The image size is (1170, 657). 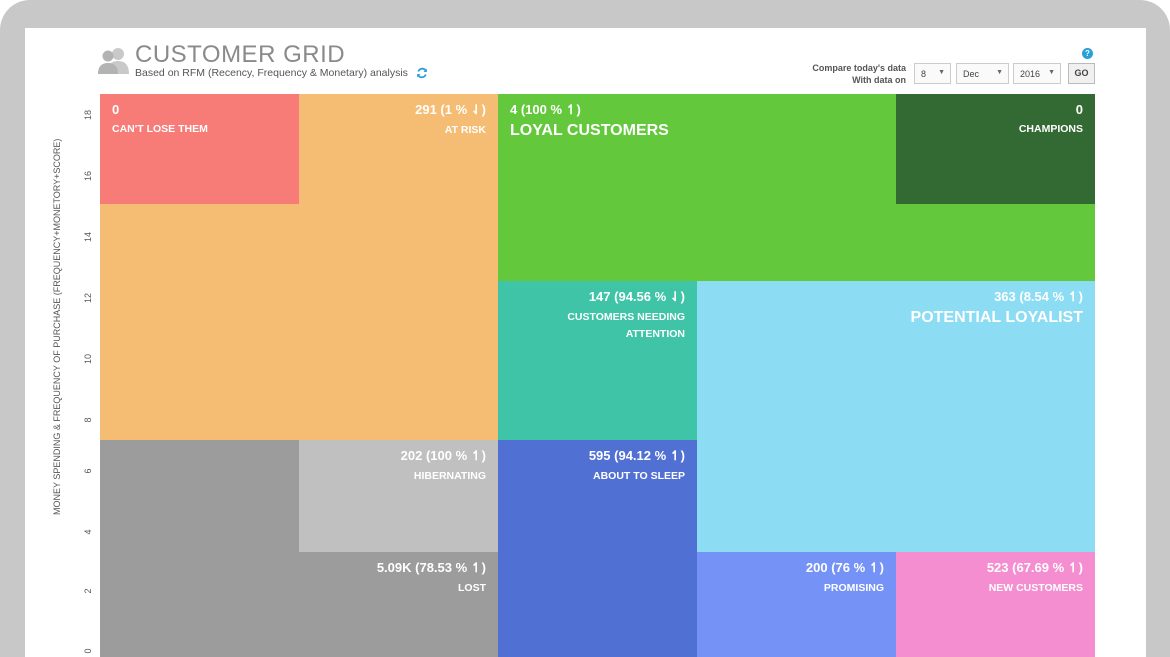 I want to click on segment-count: 291 (1 % ⇃), so click(x=450, y=109).